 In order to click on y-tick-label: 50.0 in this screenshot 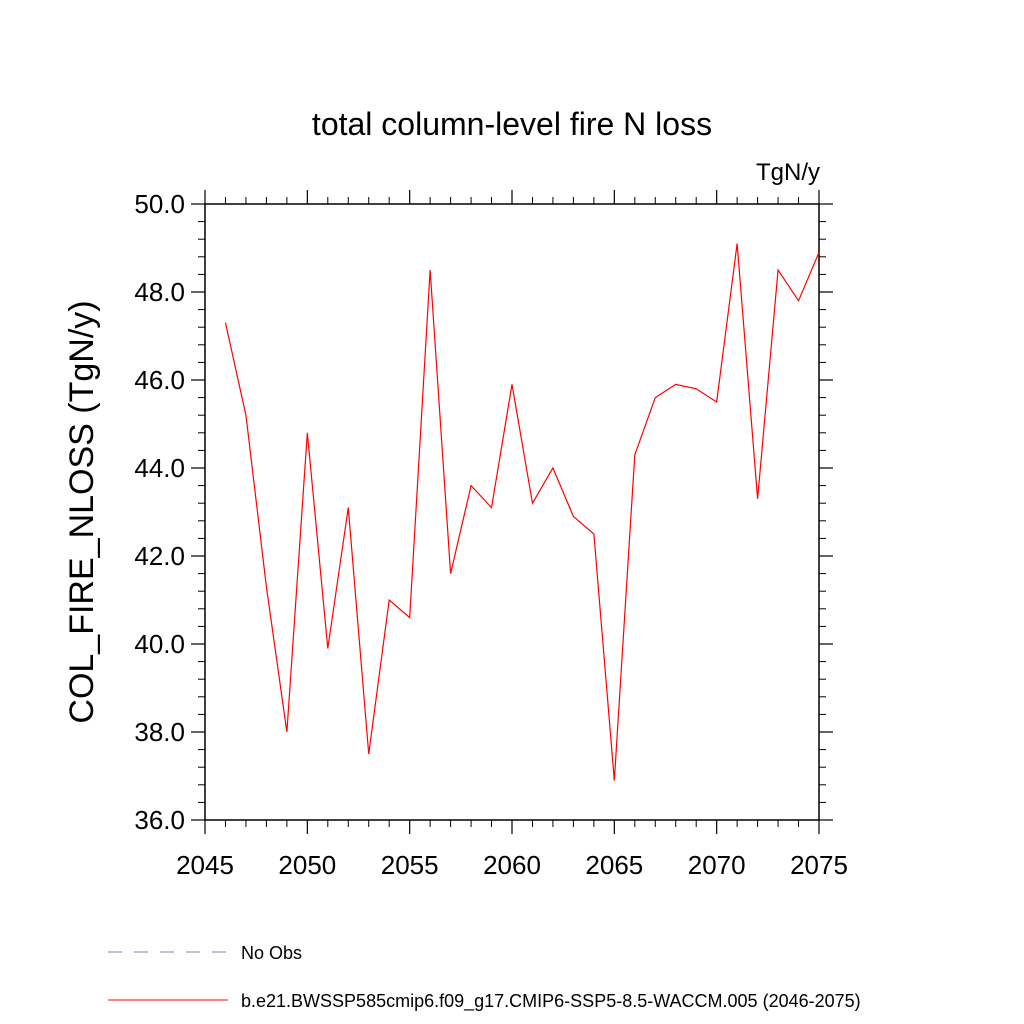, I will do `click(159, 204)`.